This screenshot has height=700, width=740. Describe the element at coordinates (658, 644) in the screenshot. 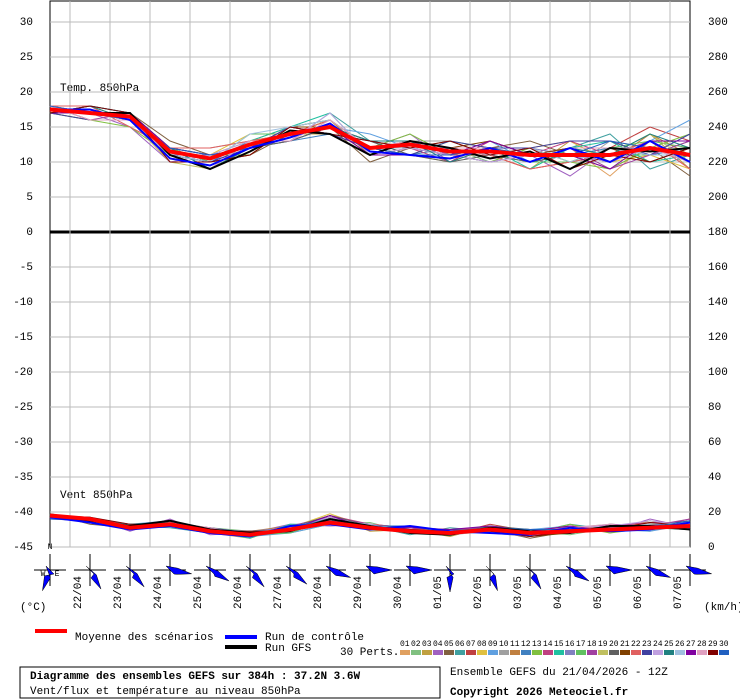

I see `legend-label: 24` at that location.